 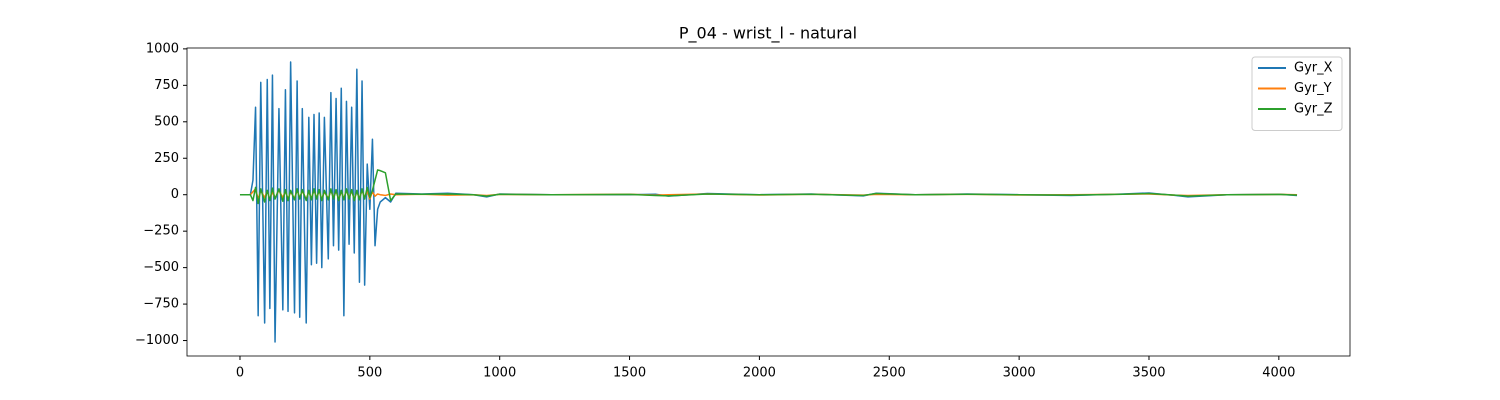 I want to click on y-tick-label: 0, so click(x=175, y=194).